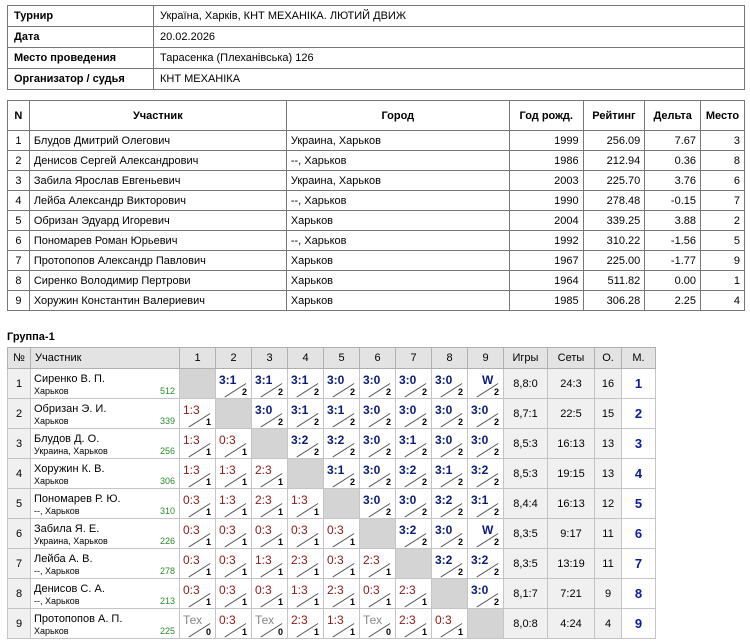 The image size is (750, 644). What do you see at coordinates (233, 358) in the screenshot?
I see `cross-col-opponent: 2` at bounding box center [233, 358].